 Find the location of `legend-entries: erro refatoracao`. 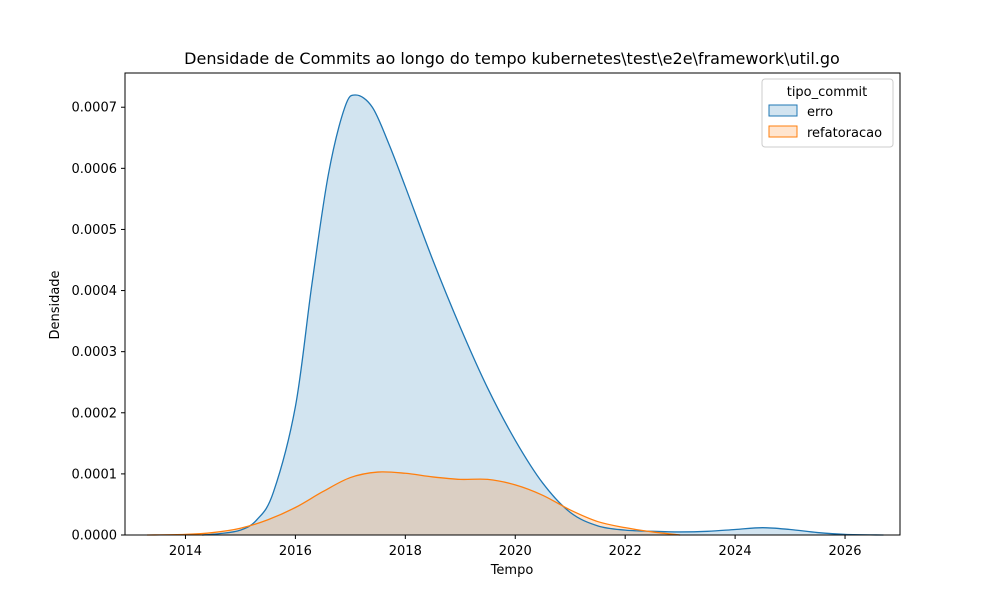

legend-entries: erro refatoracao is located at coordinates (825, 122).